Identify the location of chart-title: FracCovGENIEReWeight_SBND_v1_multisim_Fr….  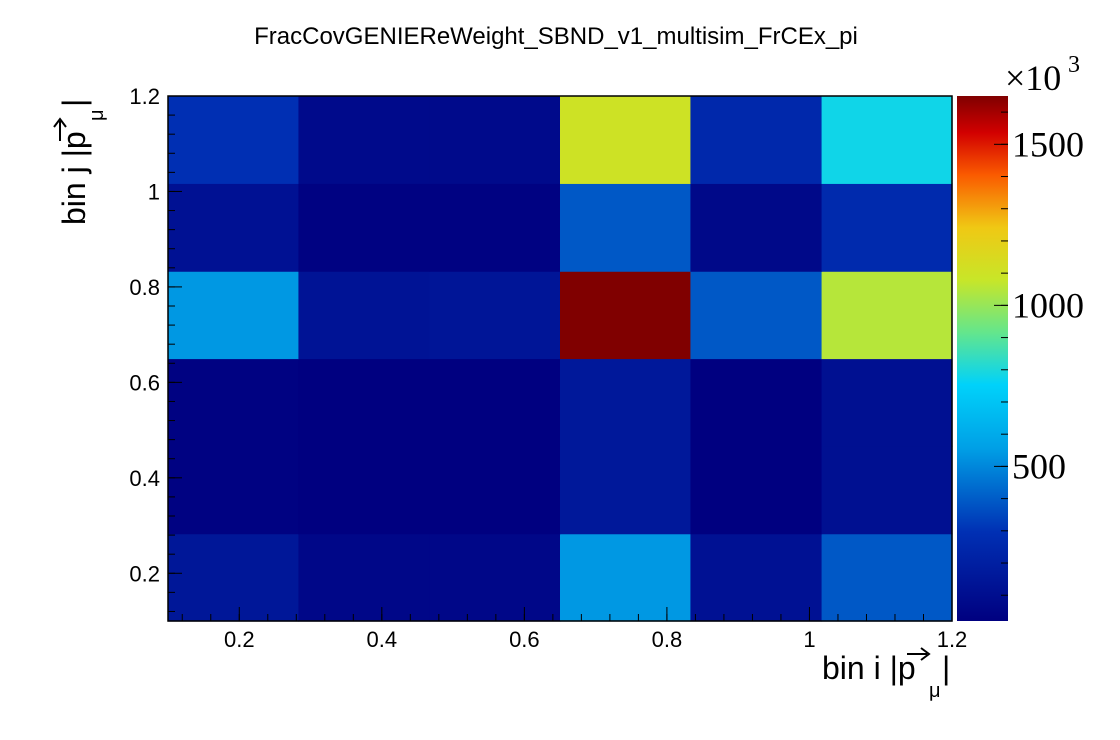
(556, 36).